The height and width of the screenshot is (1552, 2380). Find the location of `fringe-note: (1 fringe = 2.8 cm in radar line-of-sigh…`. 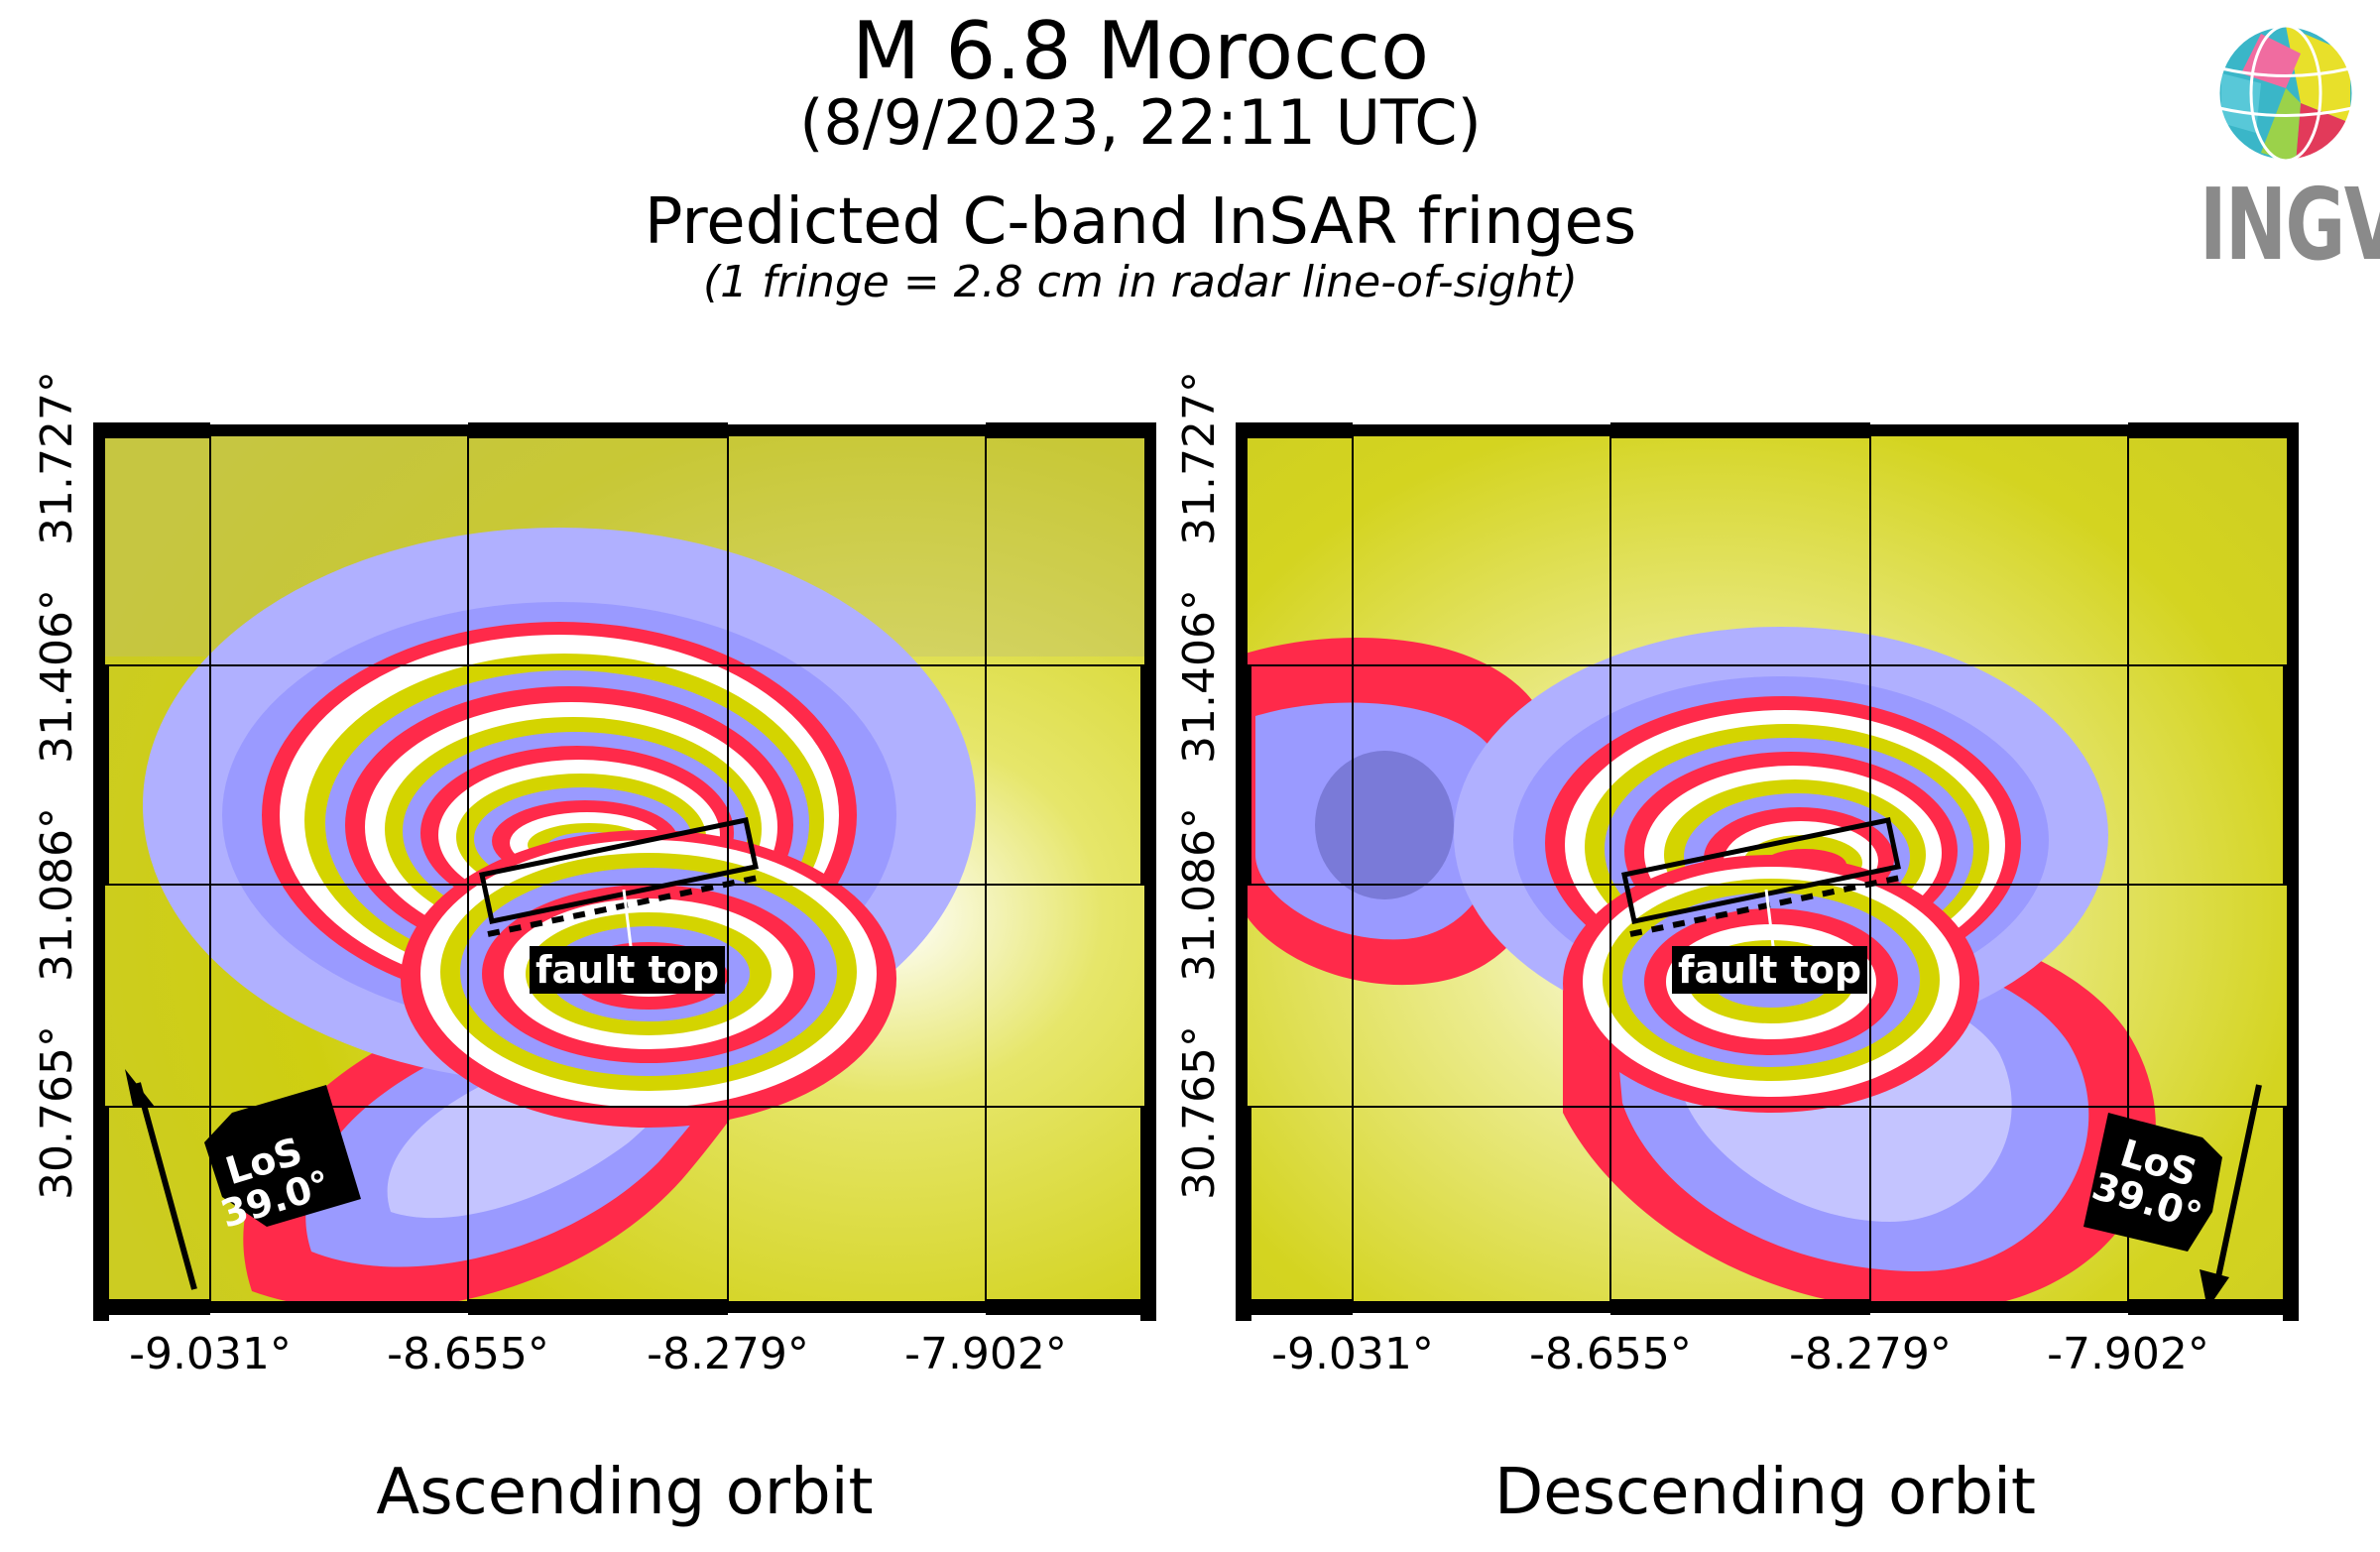

fringe-note: (1 fringe = 2.8 cm in radar line-of-sigh… is located at coordinates (1140, 282).